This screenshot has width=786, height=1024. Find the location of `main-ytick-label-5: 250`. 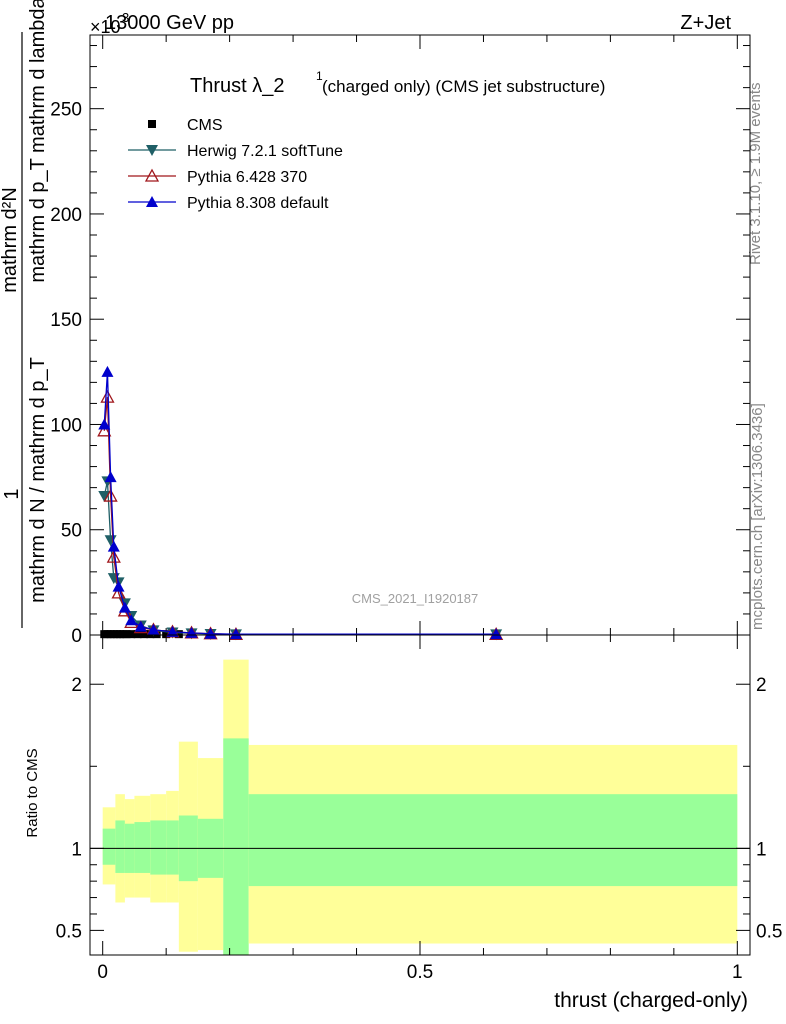

main-ytick-label-5: 250 is located at coordinates (66, 110).